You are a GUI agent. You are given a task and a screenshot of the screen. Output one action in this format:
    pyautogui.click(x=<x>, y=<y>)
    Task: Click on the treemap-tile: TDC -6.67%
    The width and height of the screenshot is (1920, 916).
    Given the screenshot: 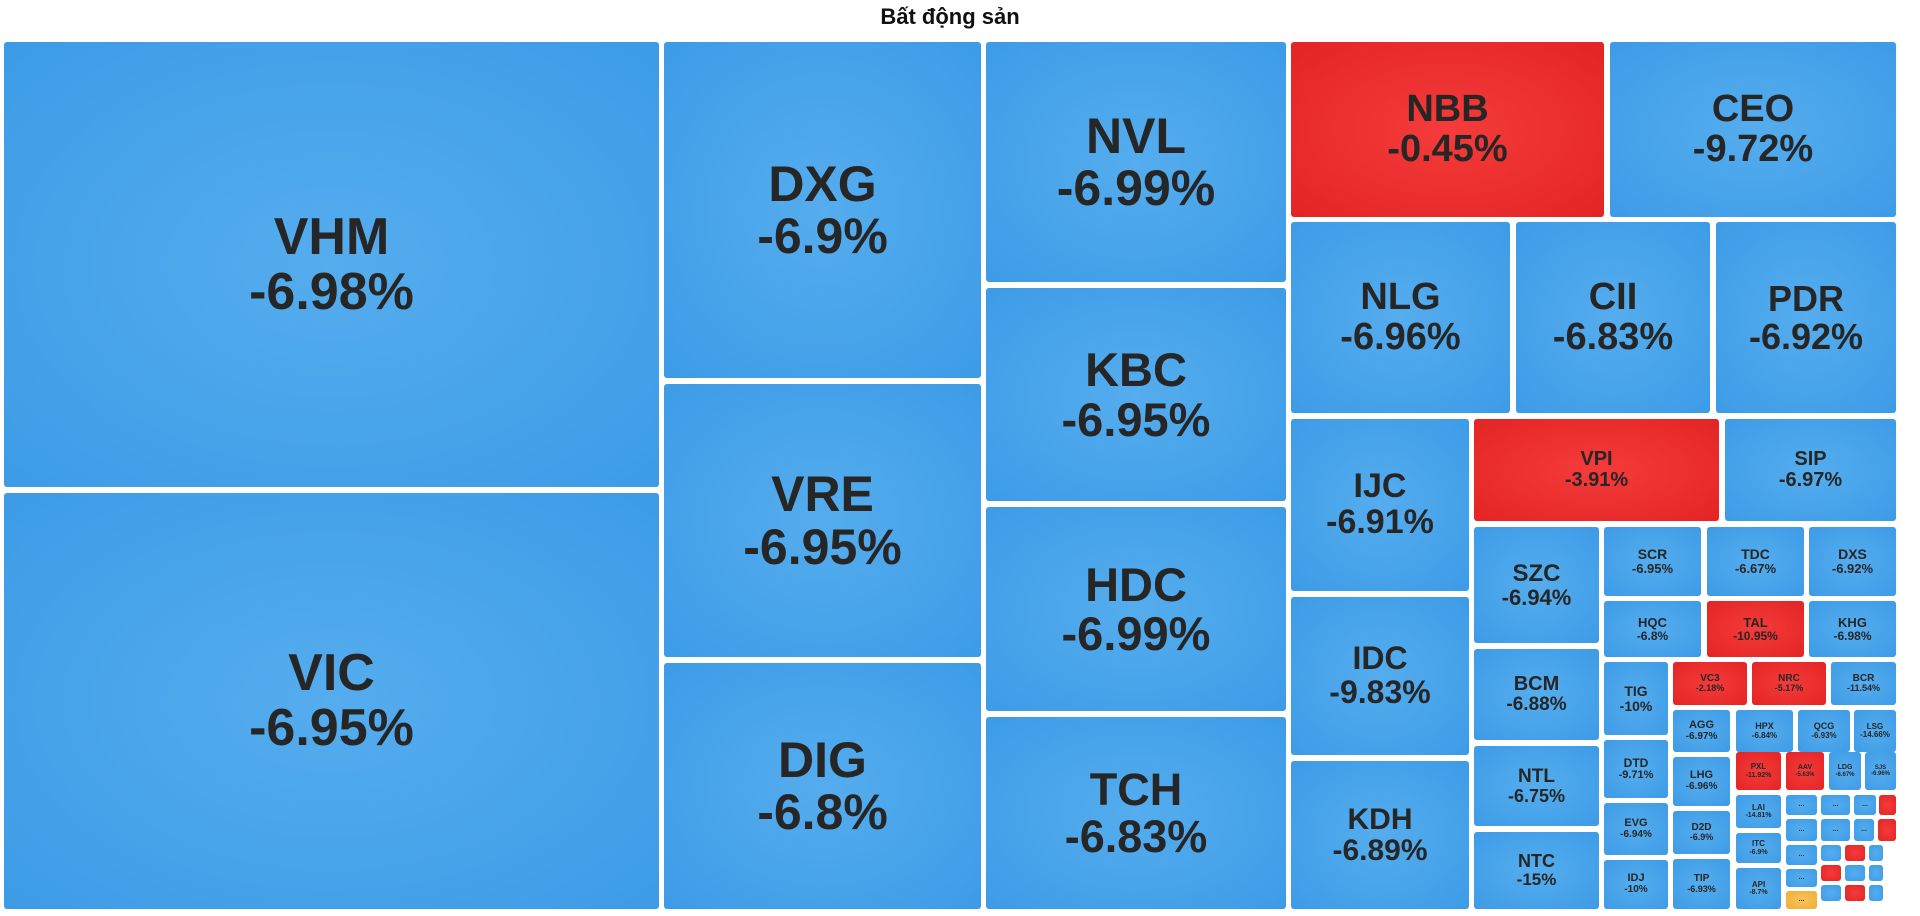 What is the action you would take?
    pyautogui.click(x=1755, y=561)
    